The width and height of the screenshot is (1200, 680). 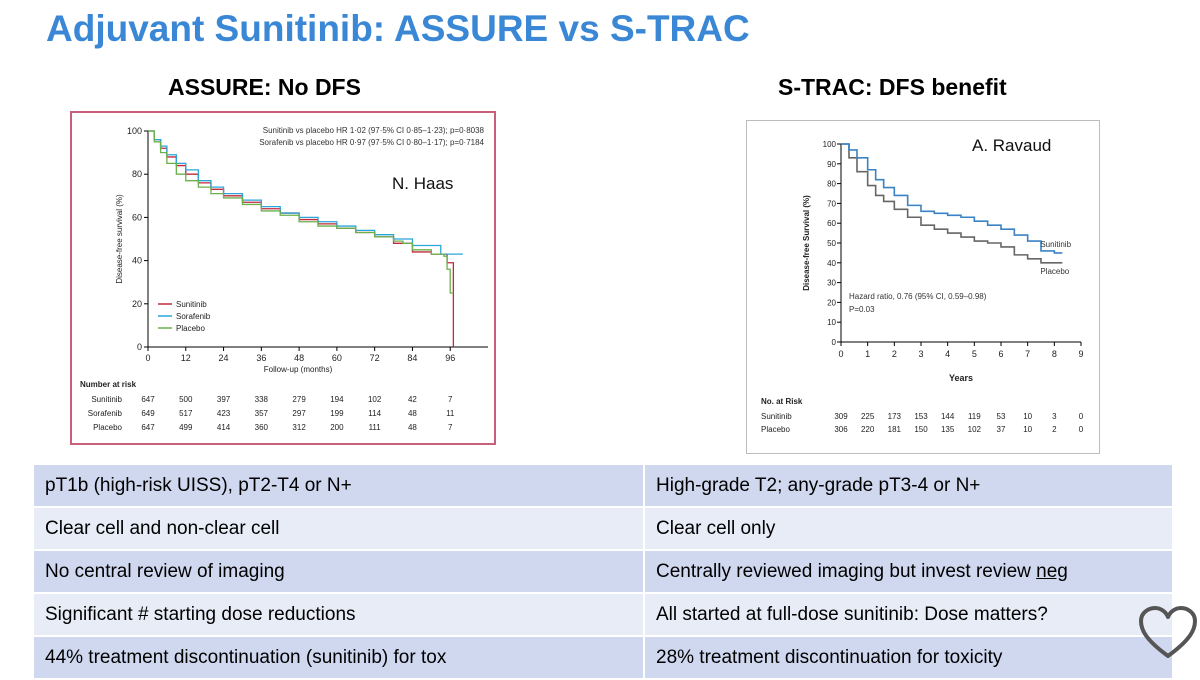 What do you see at coordinates (299, 399) in the screenshot?
I see `risk-count: 279` at bounding box center [299, 399].